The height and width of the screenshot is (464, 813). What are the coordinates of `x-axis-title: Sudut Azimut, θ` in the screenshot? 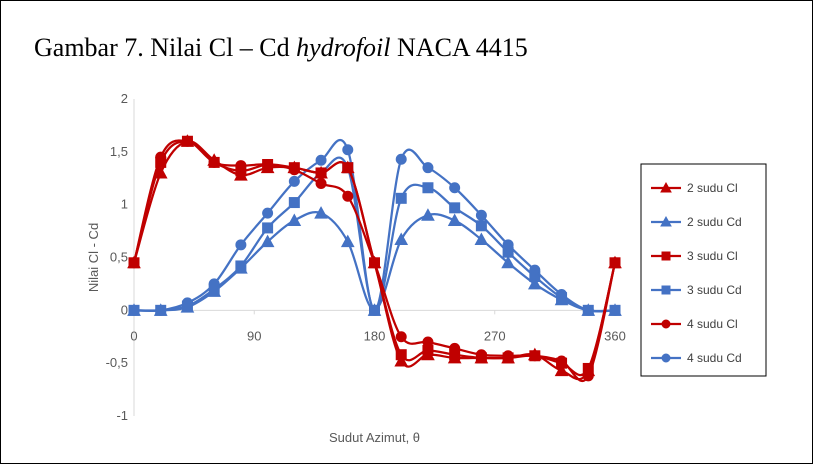 It's located at (374, 437).